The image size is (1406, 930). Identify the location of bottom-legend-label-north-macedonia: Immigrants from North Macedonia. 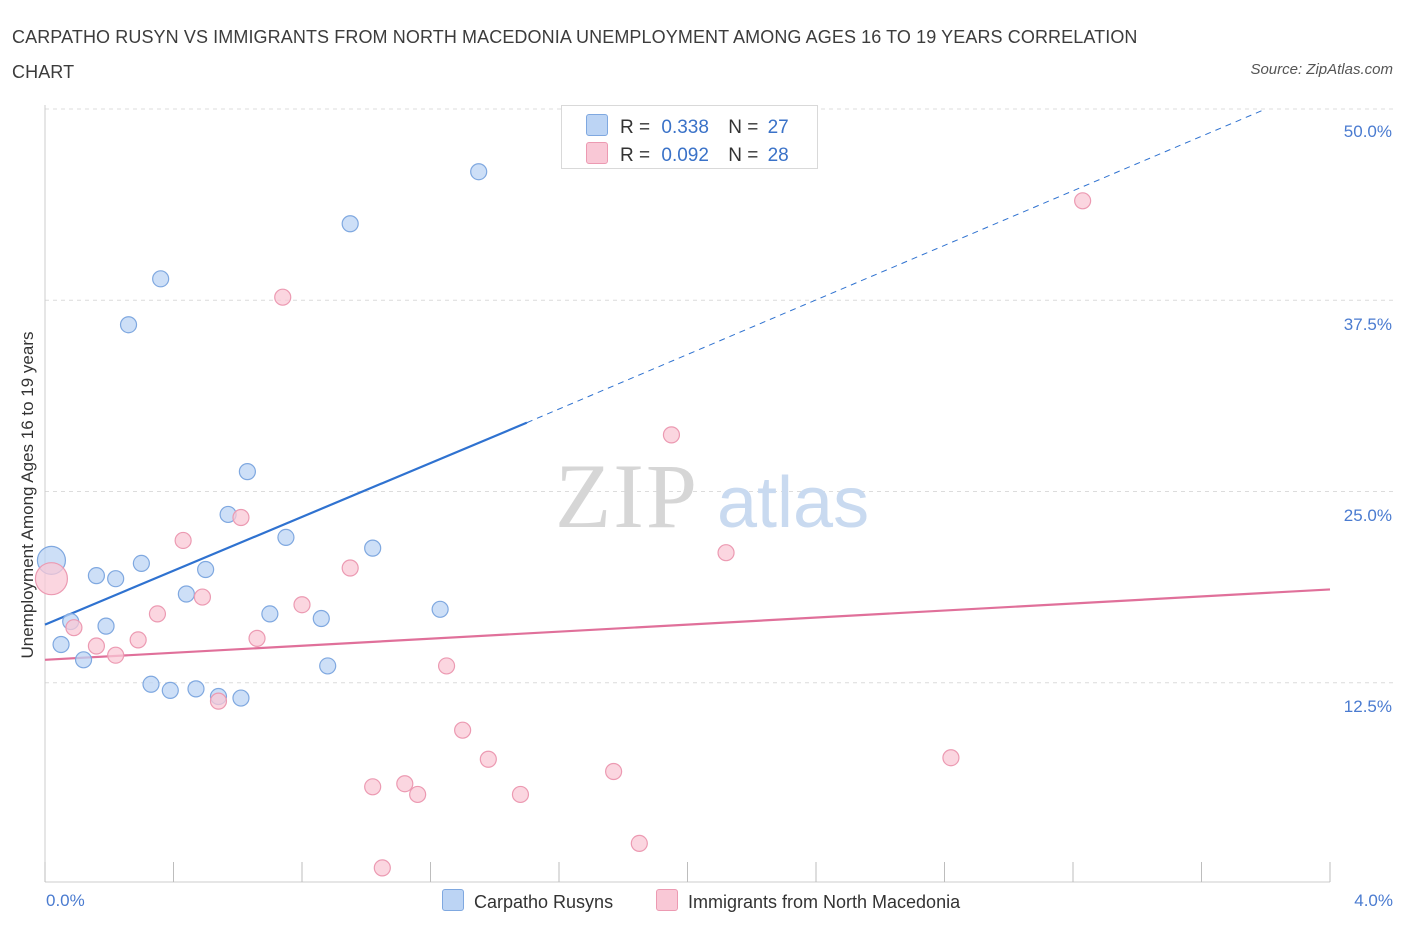
(824, 902).